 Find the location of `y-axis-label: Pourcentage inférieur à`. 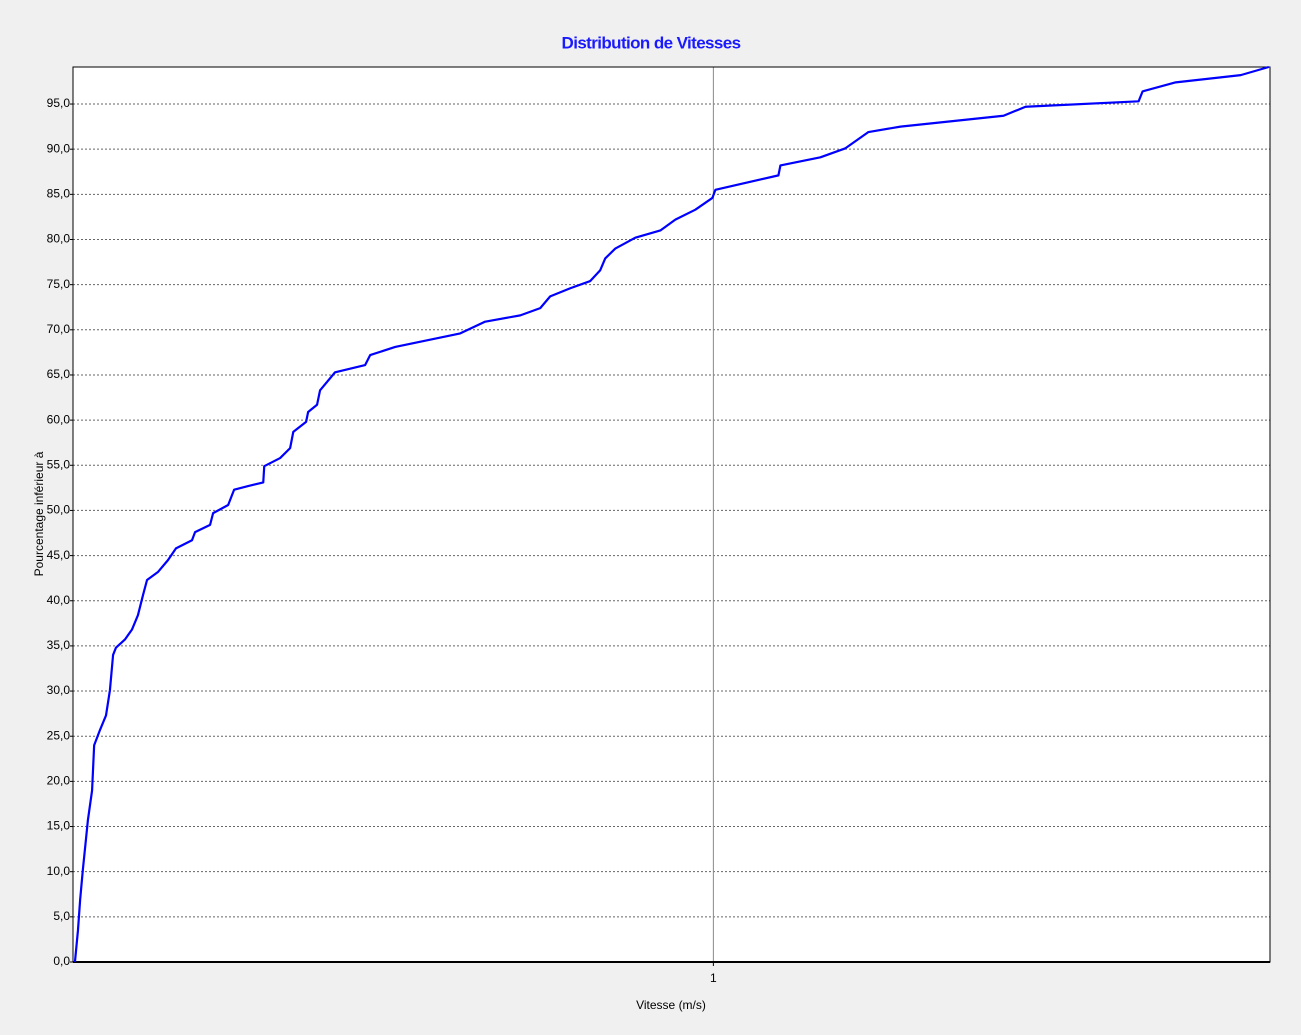

y-axis-label: Pourcentage inférieur à is located at coordinates (39, 513).